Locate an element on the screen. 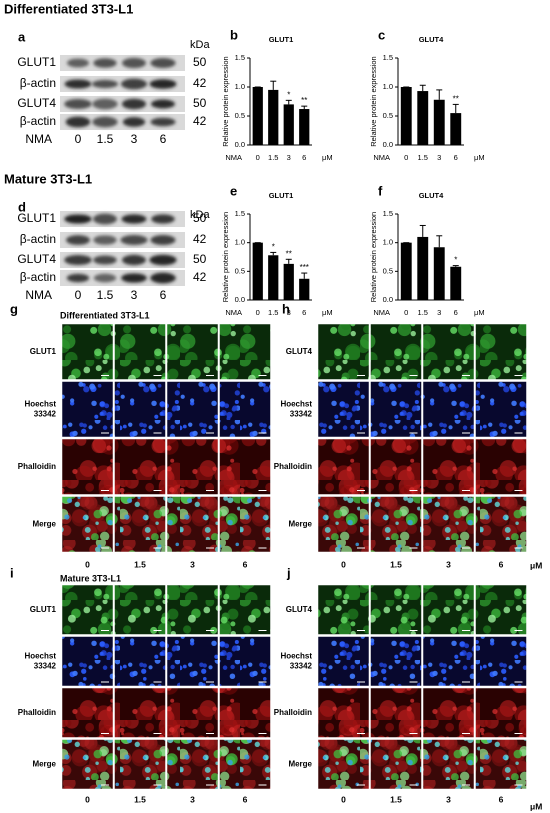 The image size is (550, 813). blot-x-label: NMA is located at coordinates (38, 139).